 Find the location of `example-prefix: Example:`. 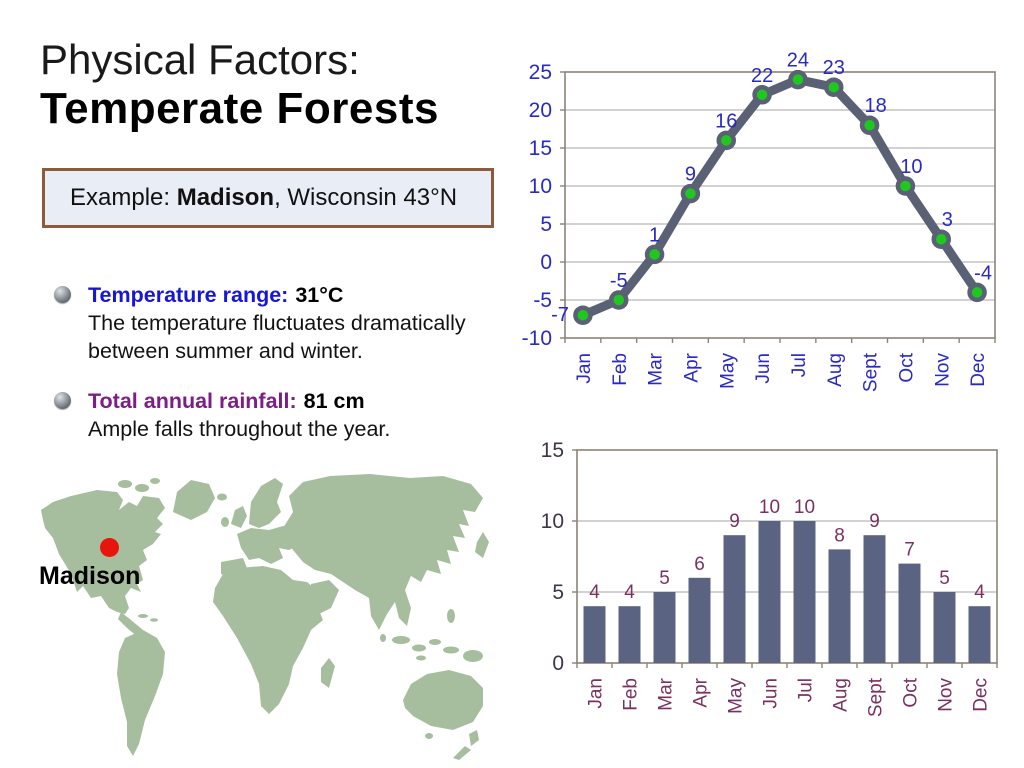

example-prefix: Example: is located at coordinates (120, 197).